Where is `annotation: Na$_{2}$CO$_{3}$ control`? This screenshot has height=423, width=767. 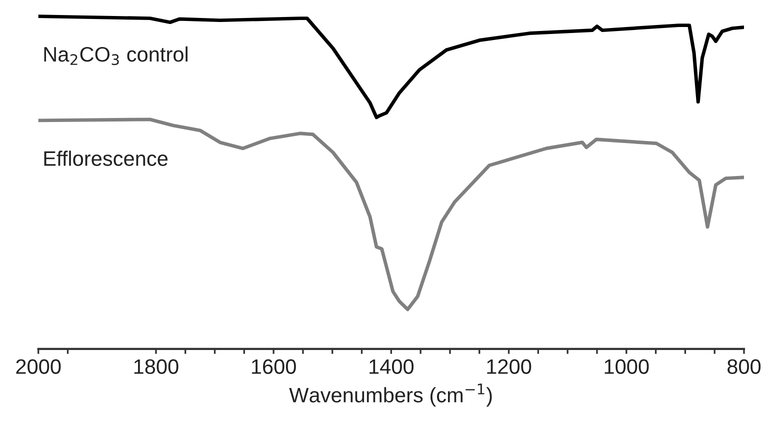
annotation: Na$_{2}$CO$_{3}$ control is located at coordinates (116, 56).